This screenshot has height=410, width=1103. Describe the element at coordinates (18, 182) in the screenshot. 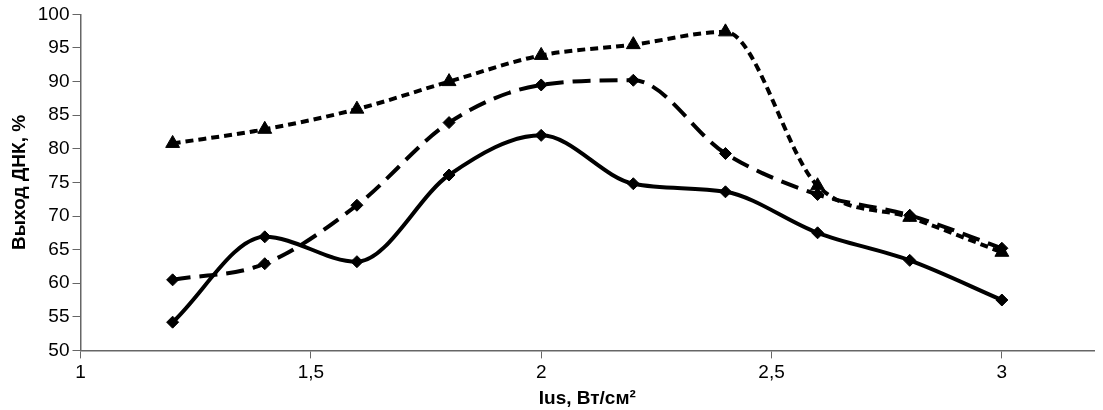

I see `y-axis-title: Выход ДНК, %` at that location.